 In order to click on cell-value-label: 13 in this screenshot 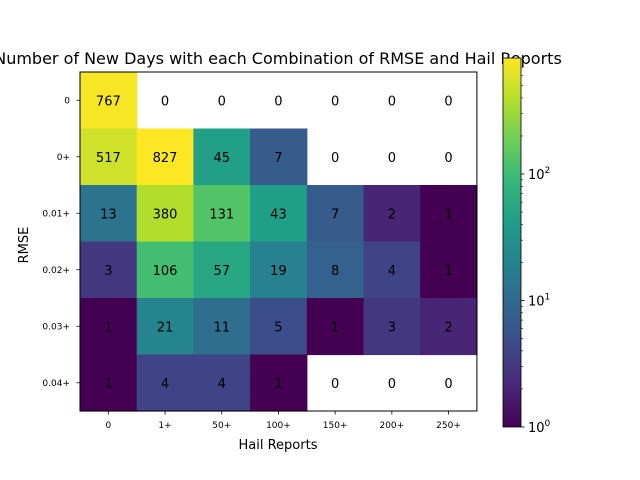, I will do `click(108, 214)`.